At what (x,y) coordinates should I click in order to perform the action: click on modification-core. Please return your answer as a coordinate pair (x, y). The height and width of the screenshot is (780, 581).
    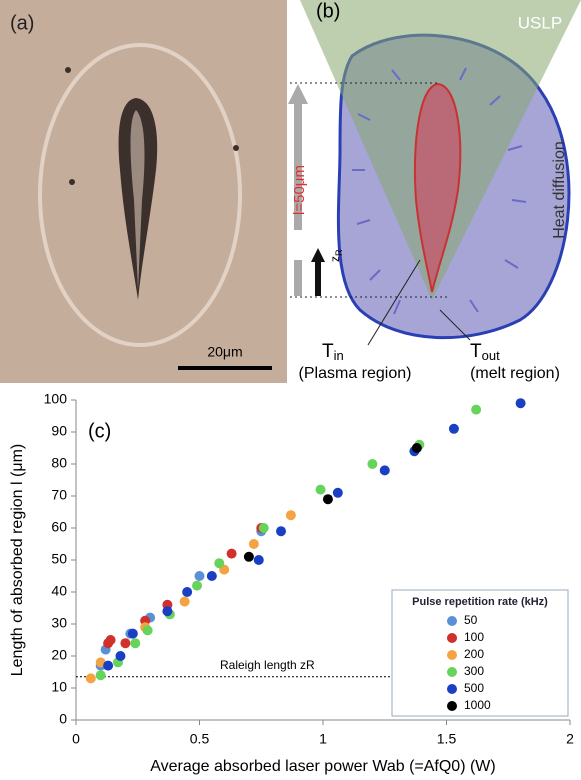
    Looking at the image, I should click on (137, 200).